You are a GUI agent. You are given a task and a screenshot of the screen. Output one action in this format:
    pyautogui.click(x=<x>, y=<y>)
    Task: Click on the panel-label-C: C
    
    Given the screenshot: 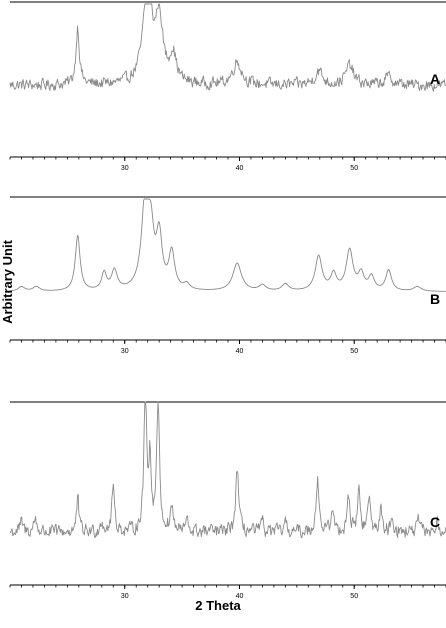 What is the action you would take?
    pyautogui.click(x=435, y=522)
    